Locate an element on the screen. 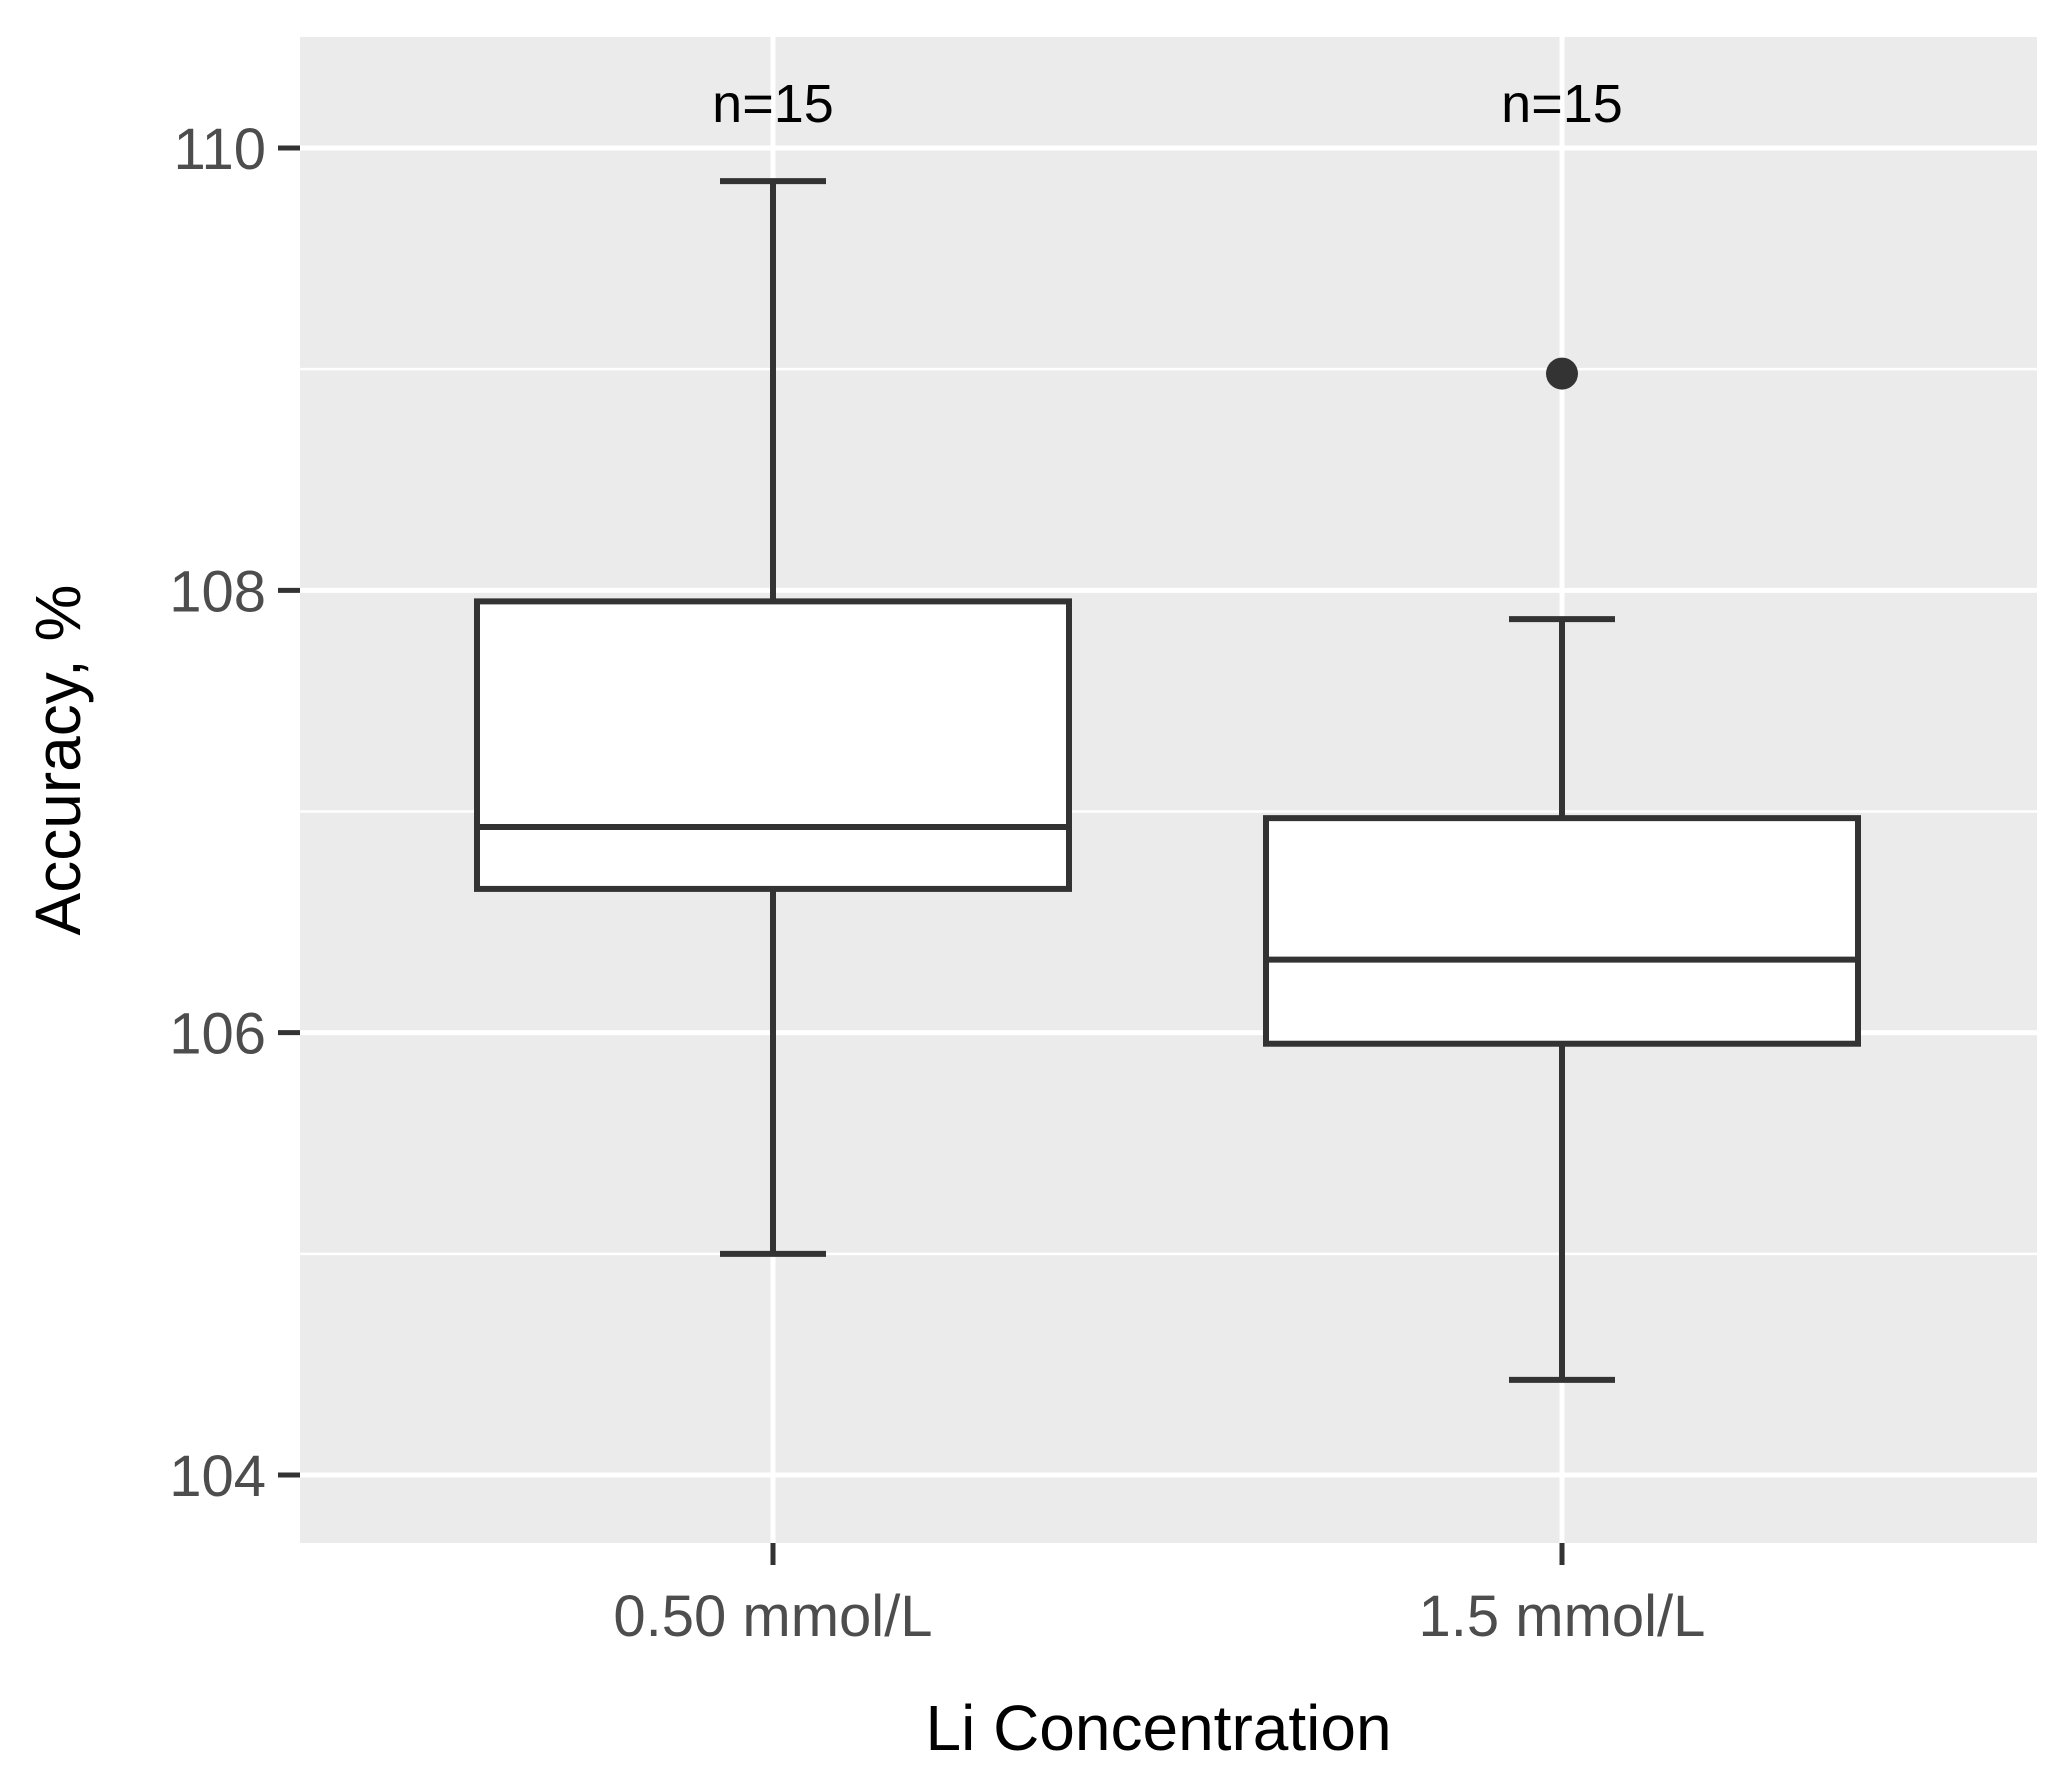 This screenshot has height=1780, width=2059. x-tick-label: 0.50 mmol/L is located at coordinates (772, 1616).